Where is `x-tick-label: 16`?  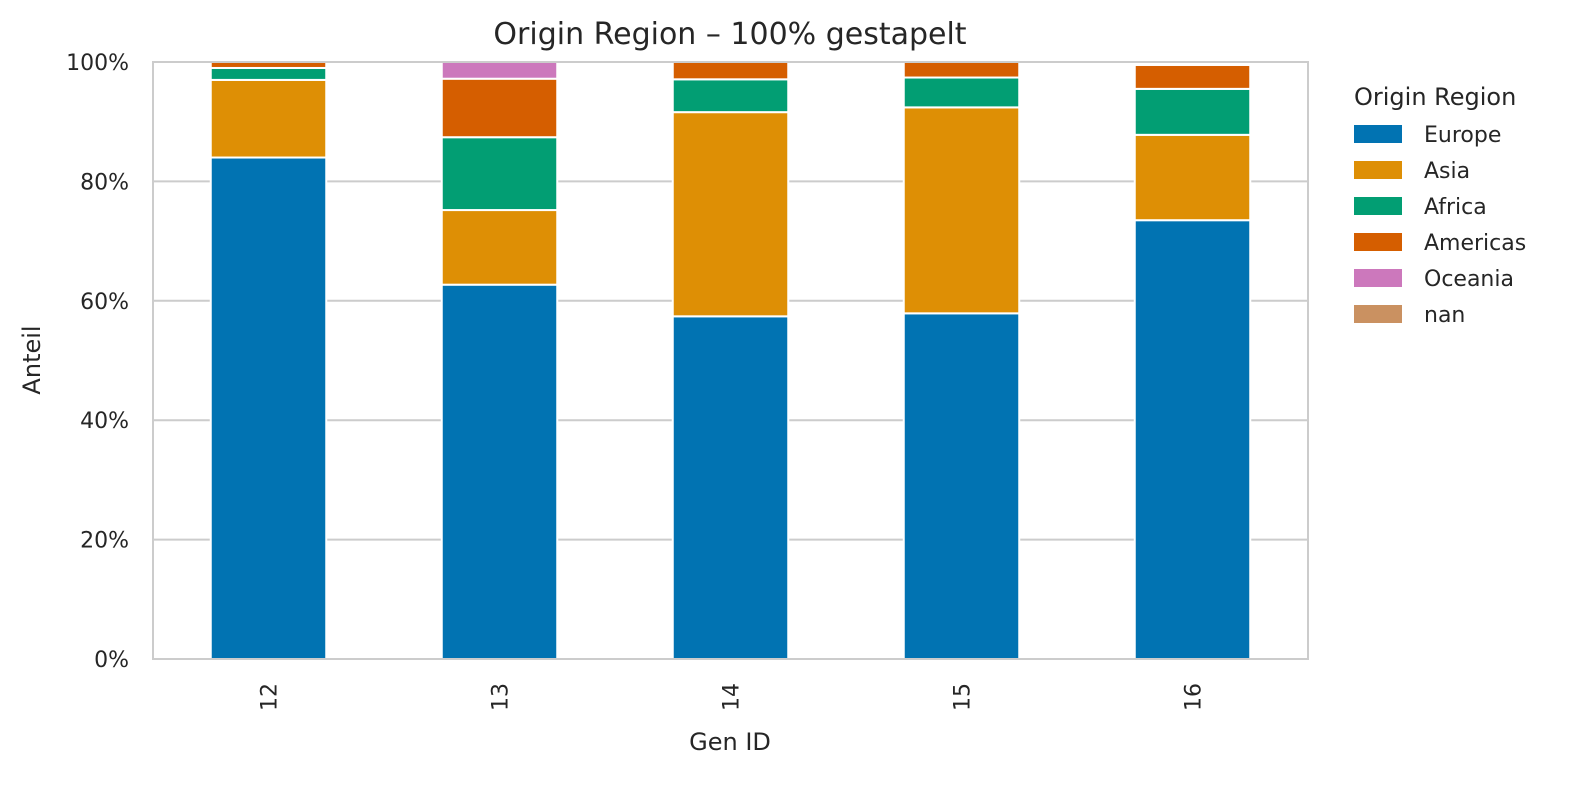 x-tick-label: 16 is located at coordinates (1194, 697).